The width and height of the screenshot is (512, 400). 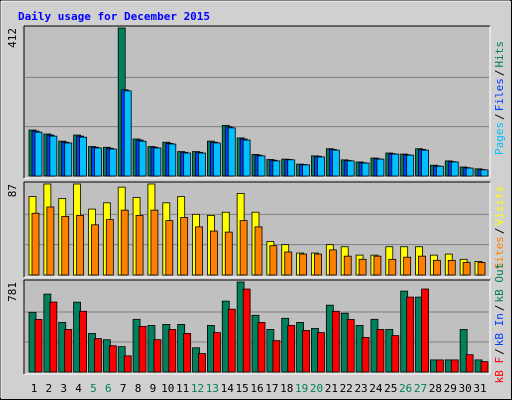 What do you see at coordinates (182, 388) in the screenshot?
I see `x-tick-label: 11` at bounding box center [182, 388].